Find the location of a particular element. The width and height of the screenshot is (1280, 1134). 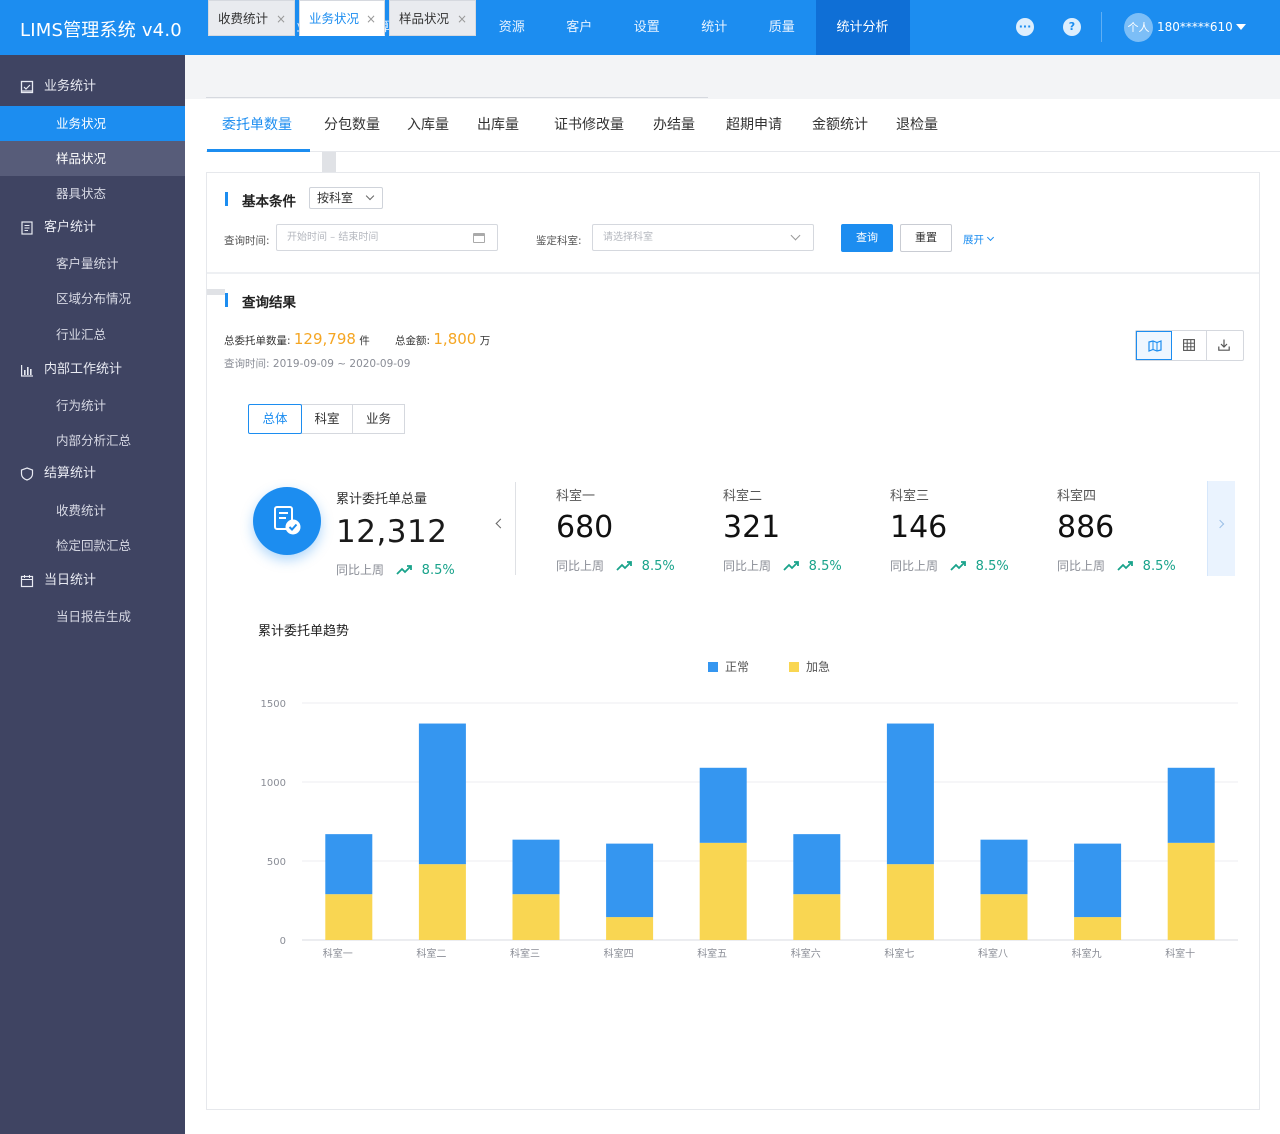

subnav-completed: 办结量 is located at coordinates (674, 125).